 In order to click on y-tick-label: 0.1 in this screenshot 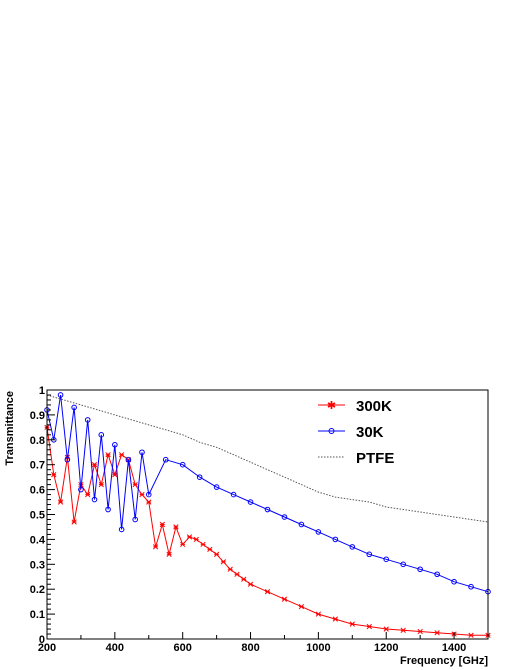, I will do `click(37, 615)`.